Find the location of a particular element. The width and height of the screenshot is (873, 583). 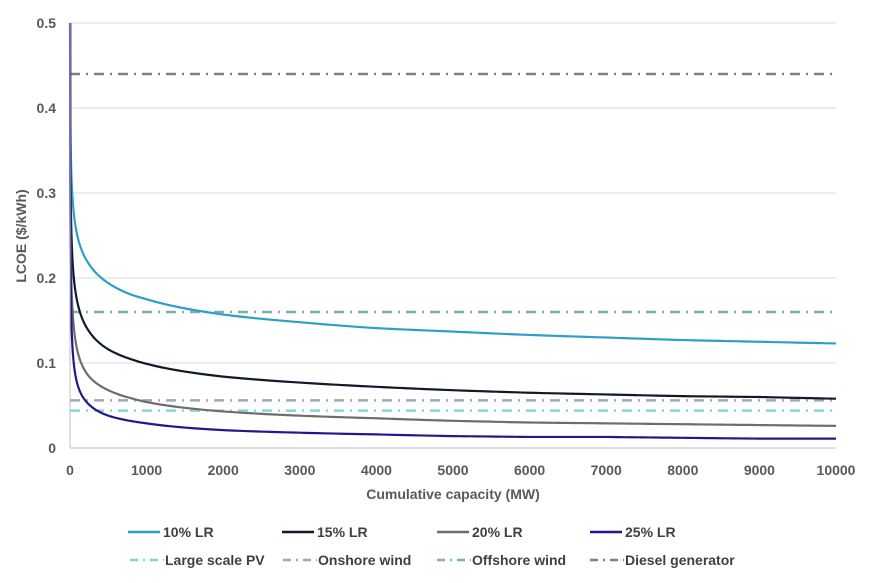

legend-item-onshore-wind: Onshore wind is located at coordinates (347, 560).